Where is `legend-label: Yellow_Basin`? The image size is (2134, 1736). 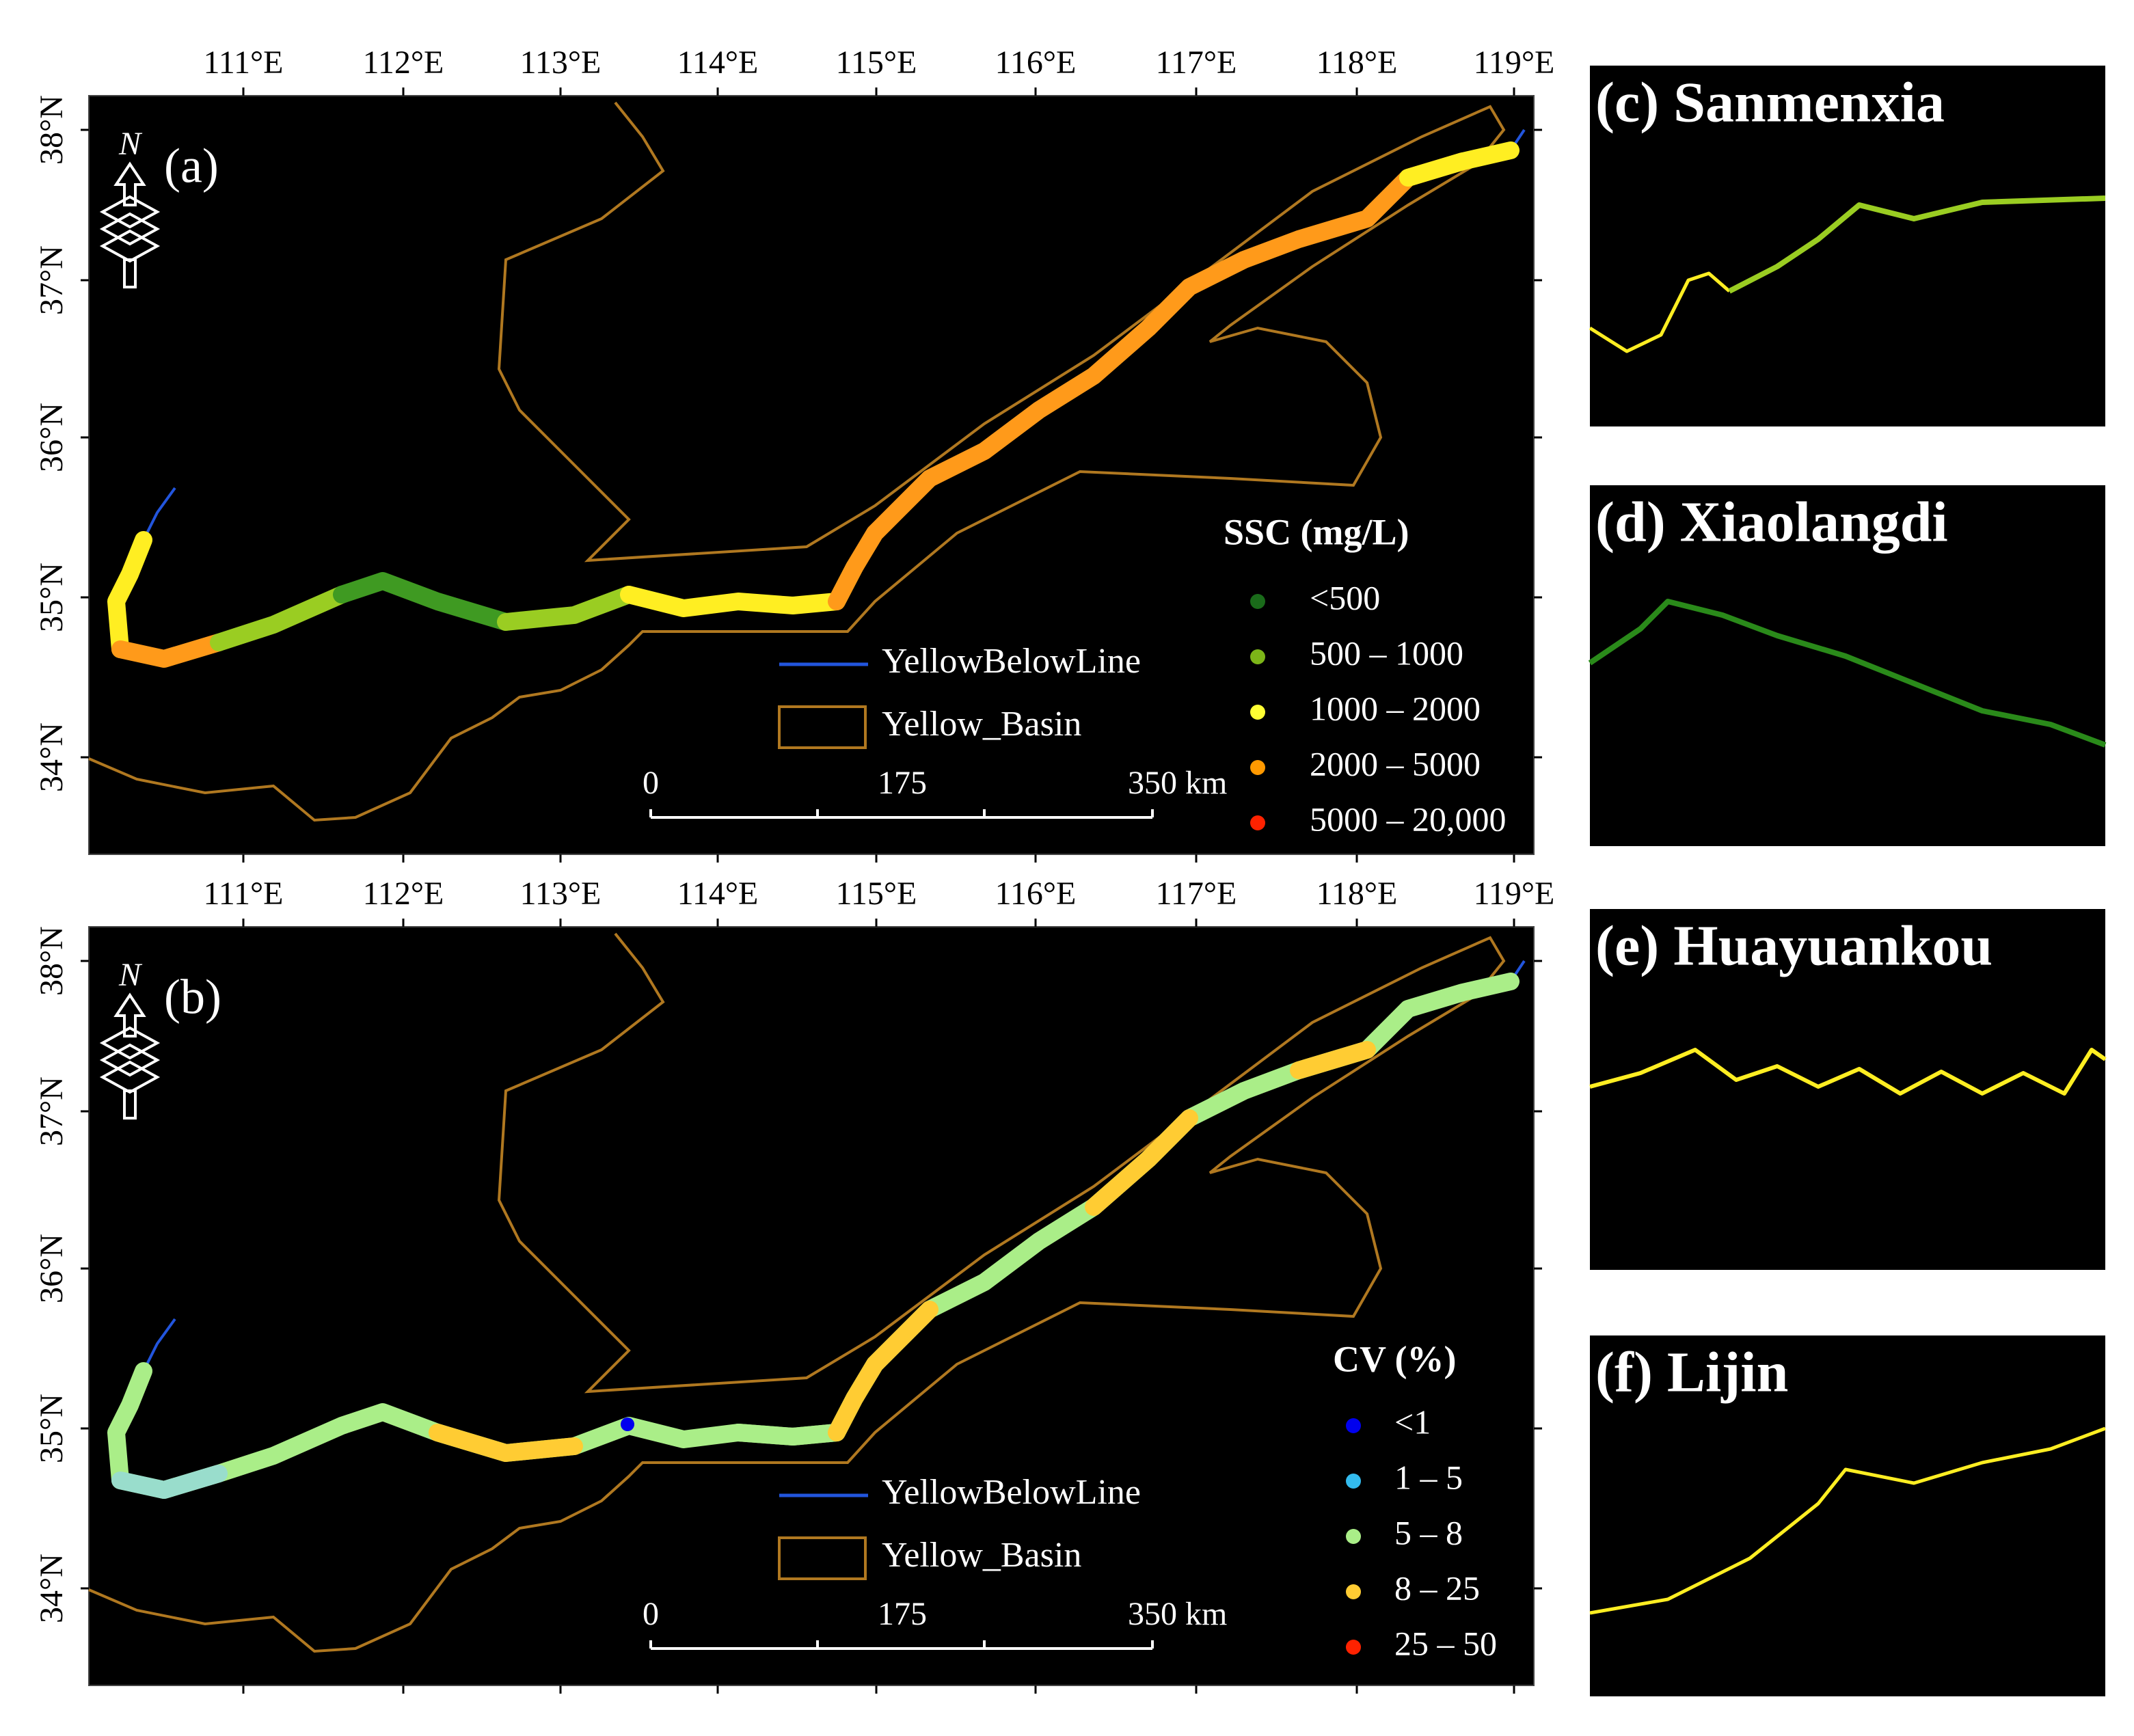
legend-label: Yellow_Basin is located at coordinates (981, 1555).